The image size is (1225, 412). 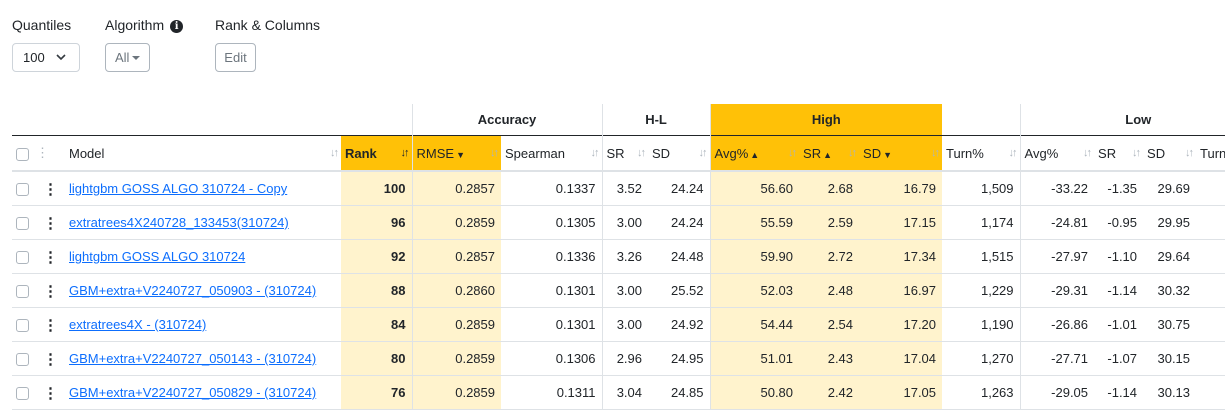 I want to click on col-low-avg: Avg% ↓↑, so click(x=1057, y=153).